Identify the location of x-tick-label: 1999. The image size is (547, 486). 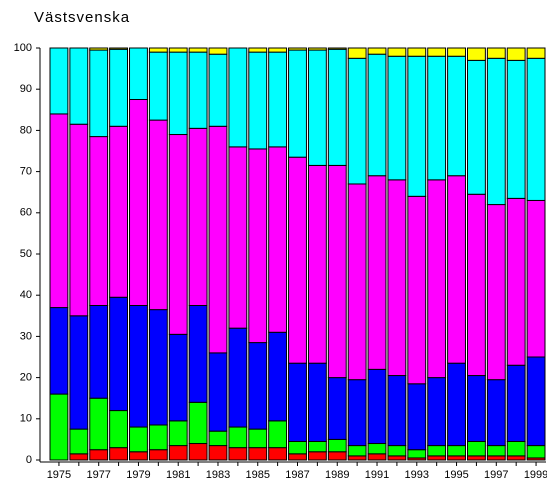
(535, 475).